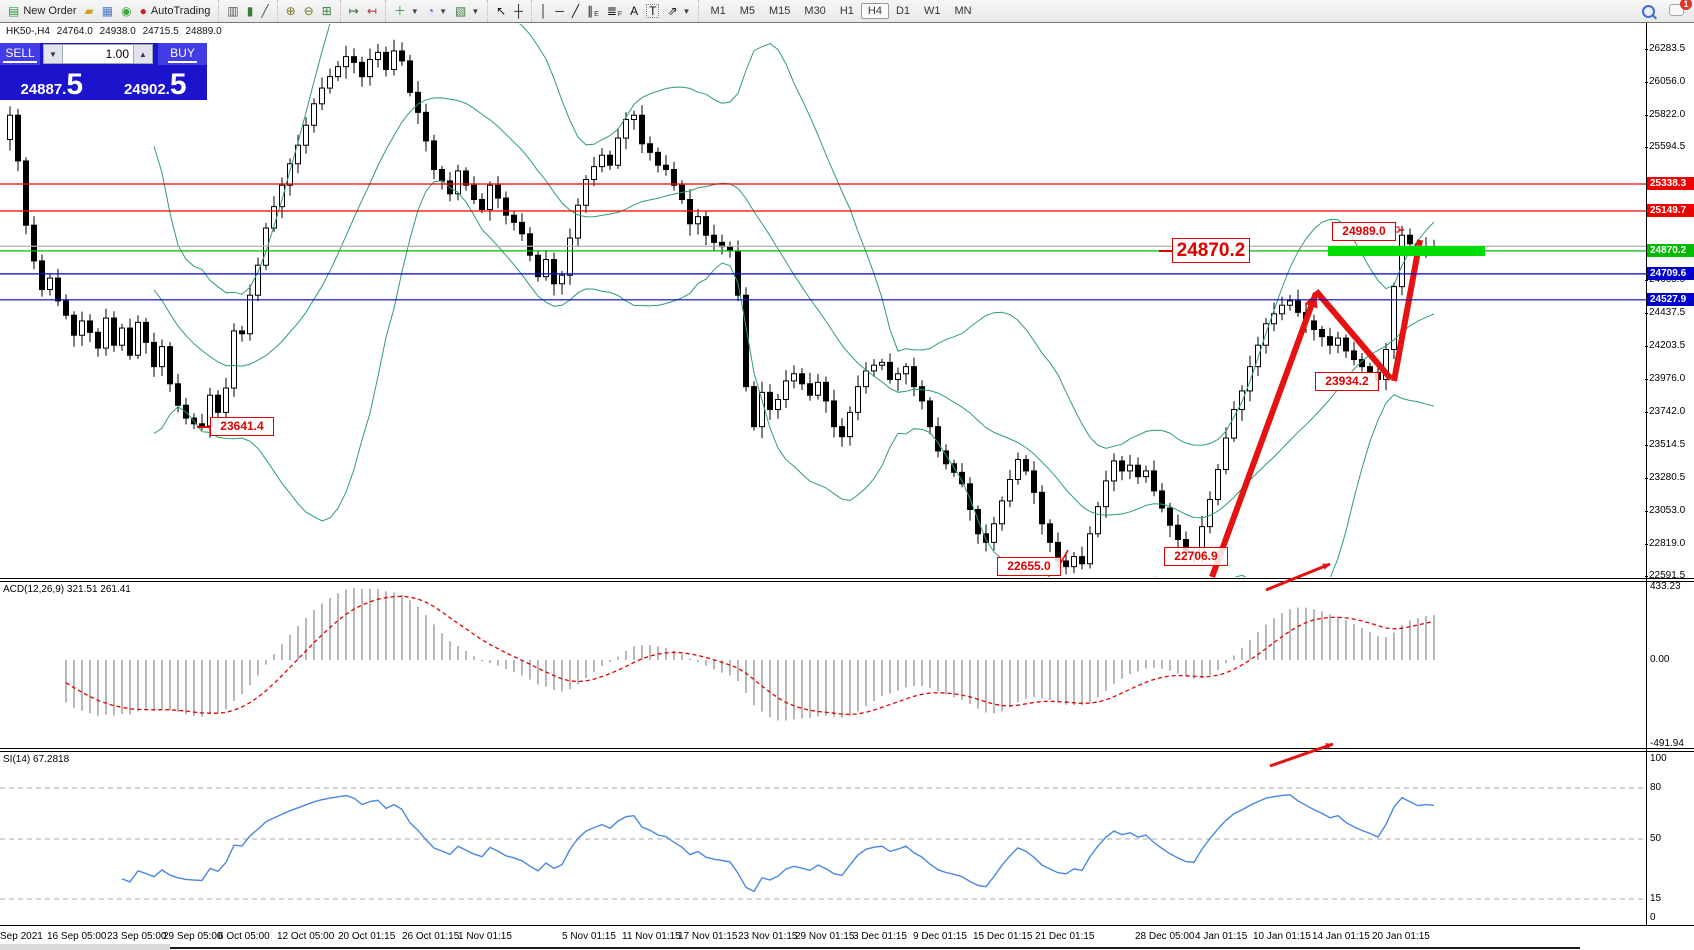  Describe the element at coordinates (143, 54) in the screenshot. I see `volume-increase-button: ▲` at that location.